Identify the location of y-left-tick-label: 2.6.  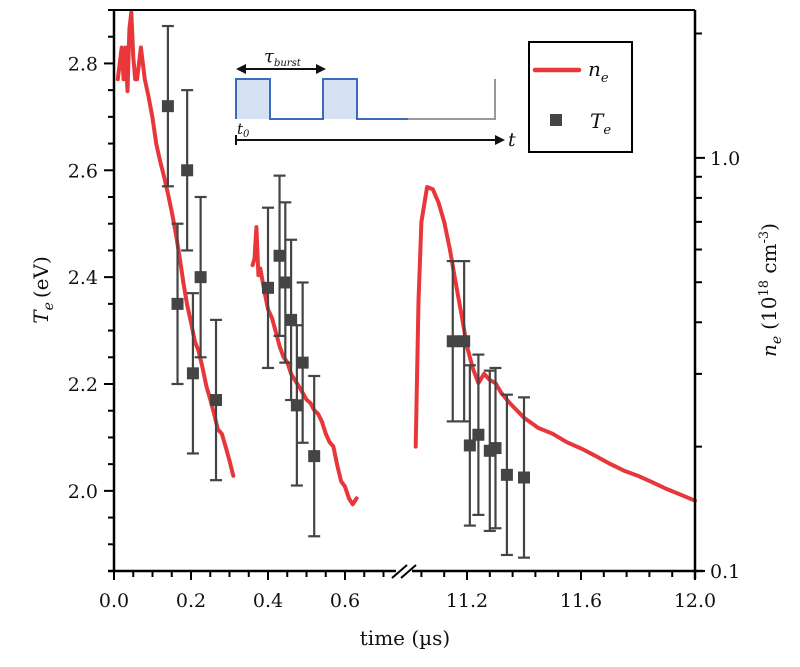
(83, 171).